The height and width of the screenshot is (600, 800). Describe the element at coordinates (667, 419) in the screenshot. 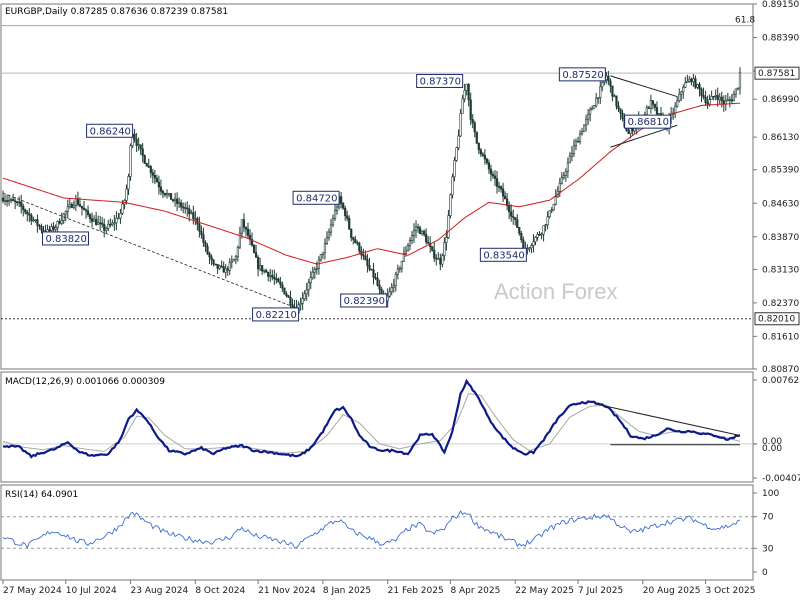

I see `macd-trendline` at that location.